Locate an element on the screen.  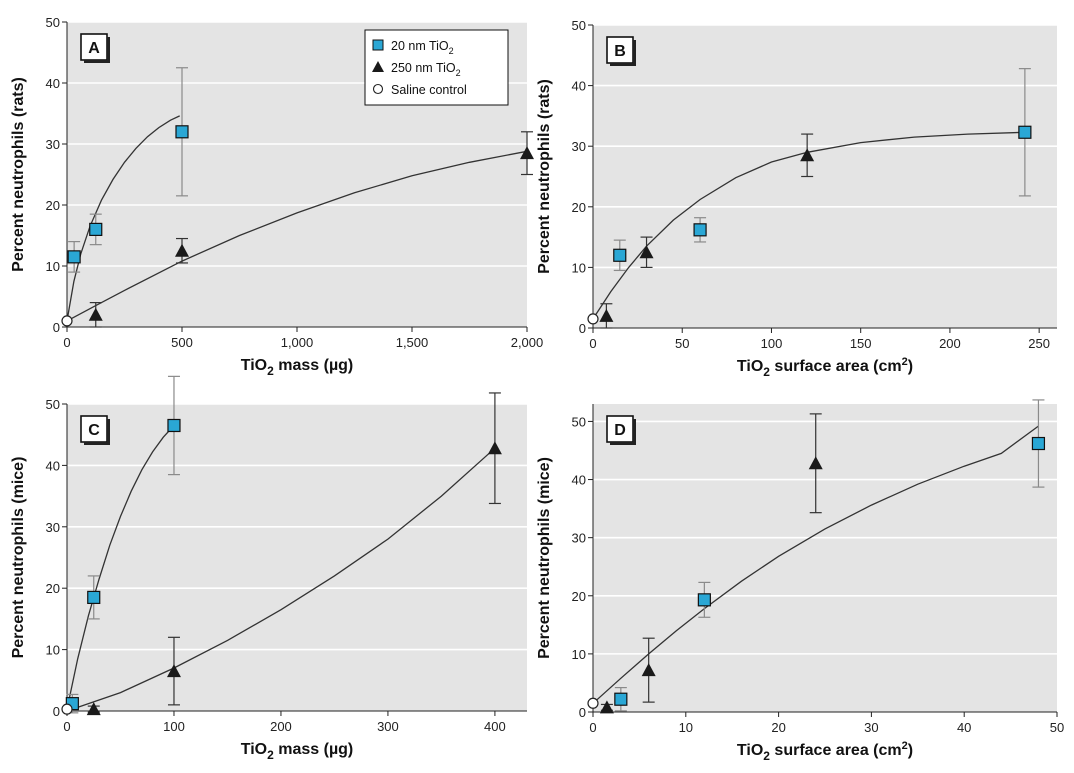
x-tick-label: 250 is located at coordinates (1039, 343).